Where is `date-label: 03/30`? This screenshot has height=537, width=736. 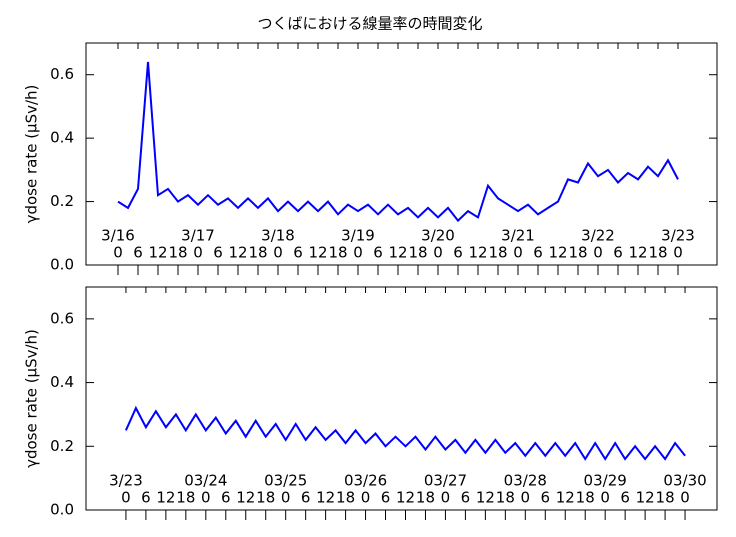 date-label: 03/30 is located at coordinates (684, 481).